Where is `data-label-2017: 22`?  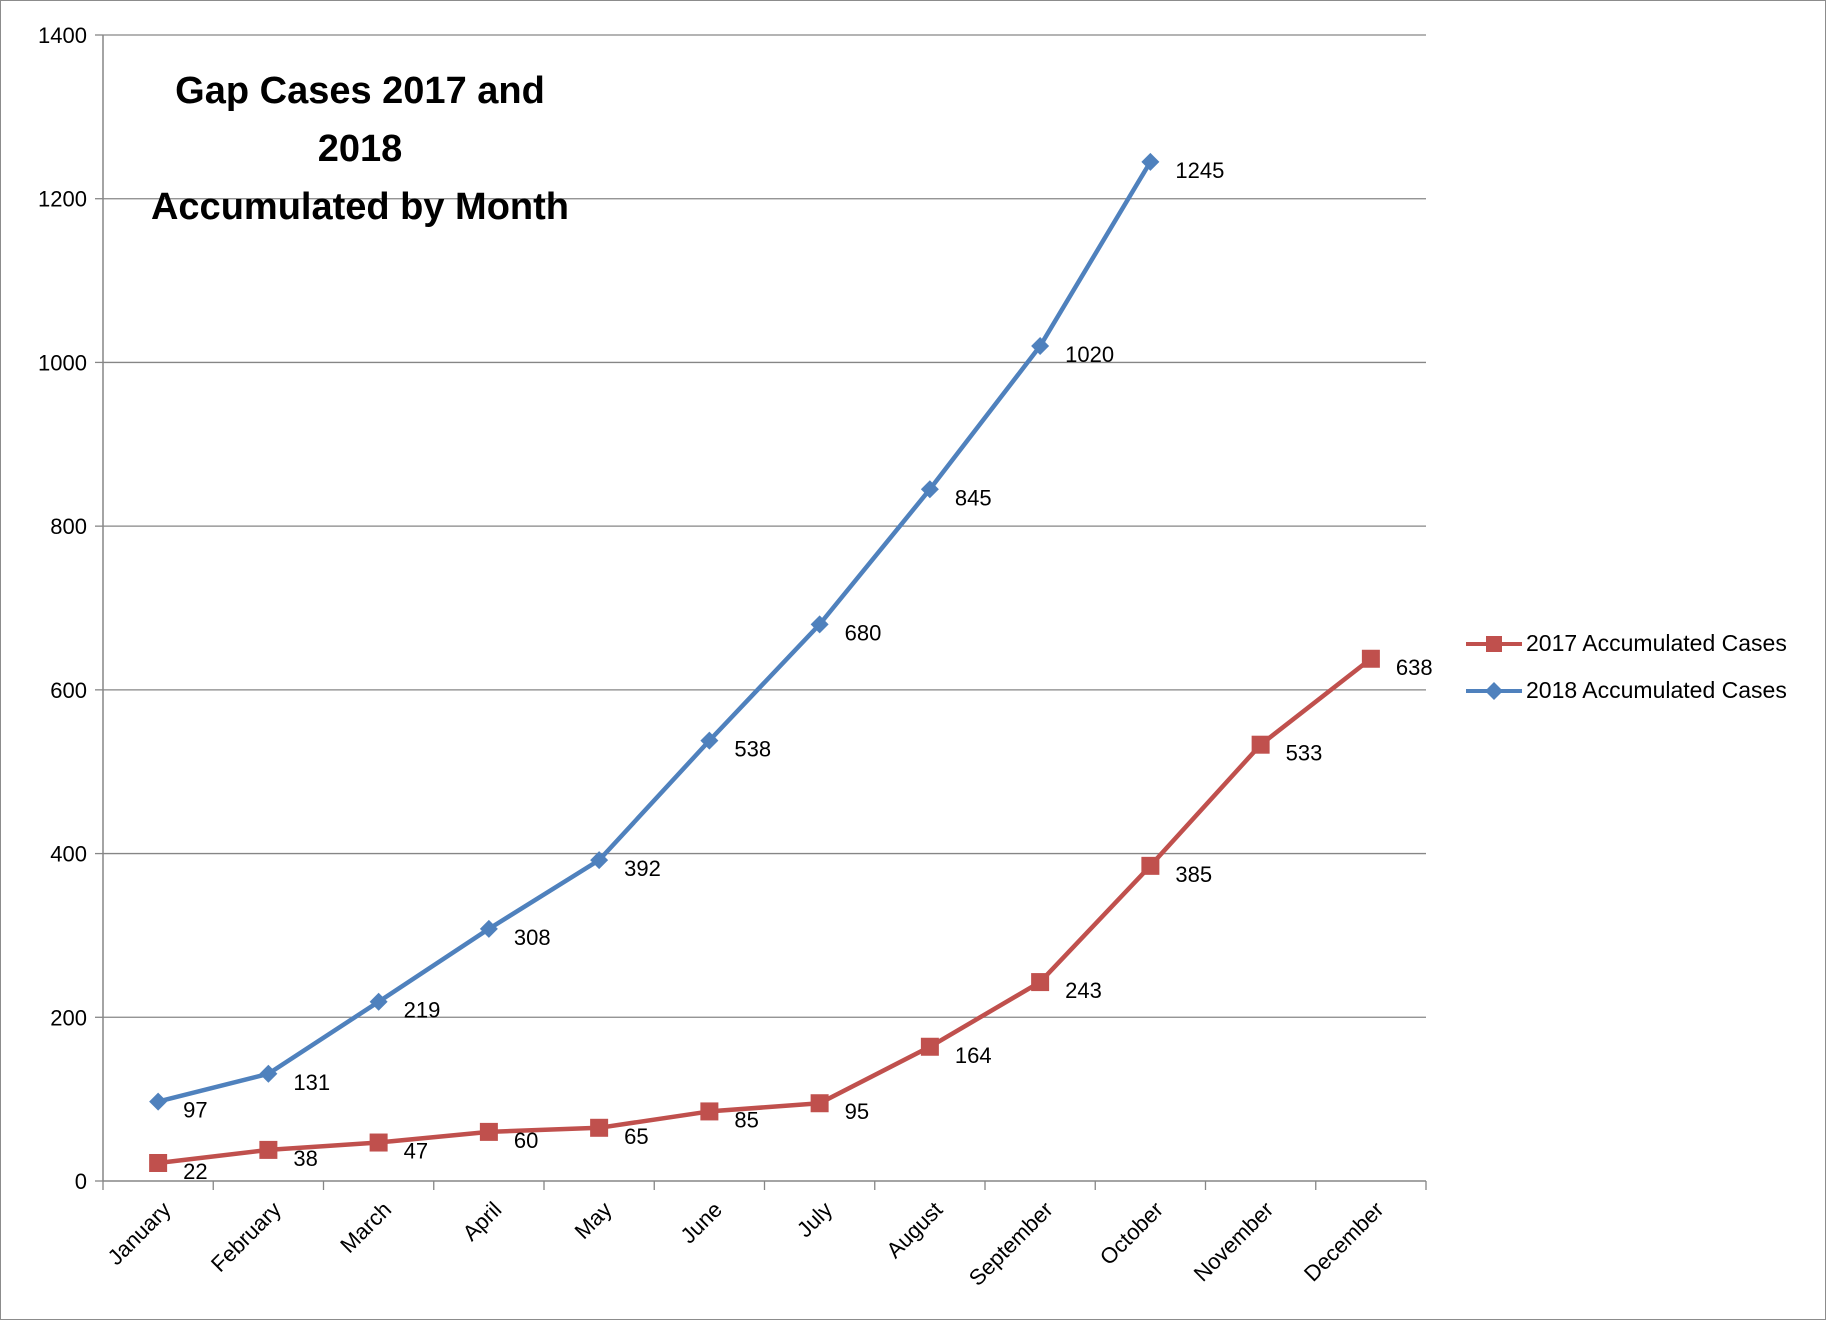 data-label-2017: 22 is located at coordinates (195, 1171).